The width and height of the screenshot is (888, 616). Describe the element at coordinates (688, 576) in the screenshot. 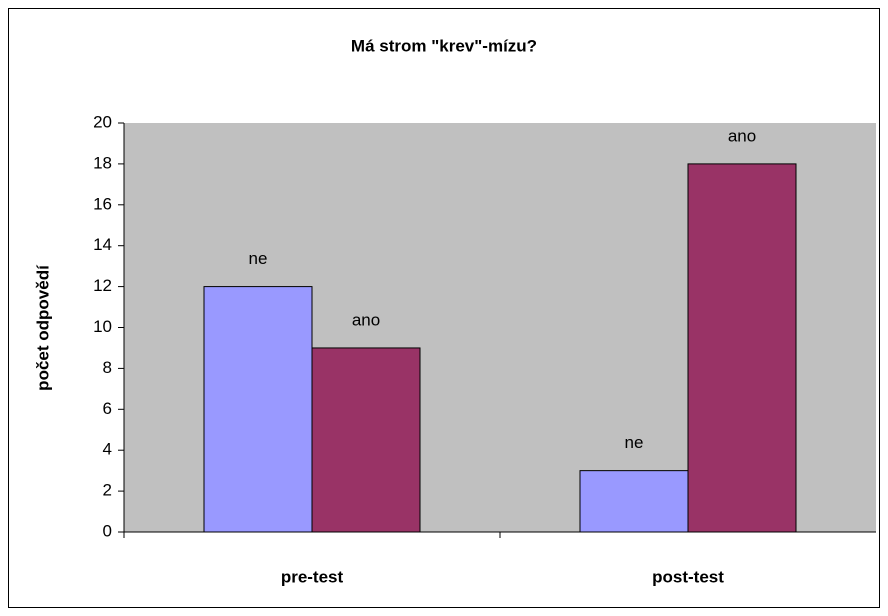

I see `x-tick-label: post-test` at that location.